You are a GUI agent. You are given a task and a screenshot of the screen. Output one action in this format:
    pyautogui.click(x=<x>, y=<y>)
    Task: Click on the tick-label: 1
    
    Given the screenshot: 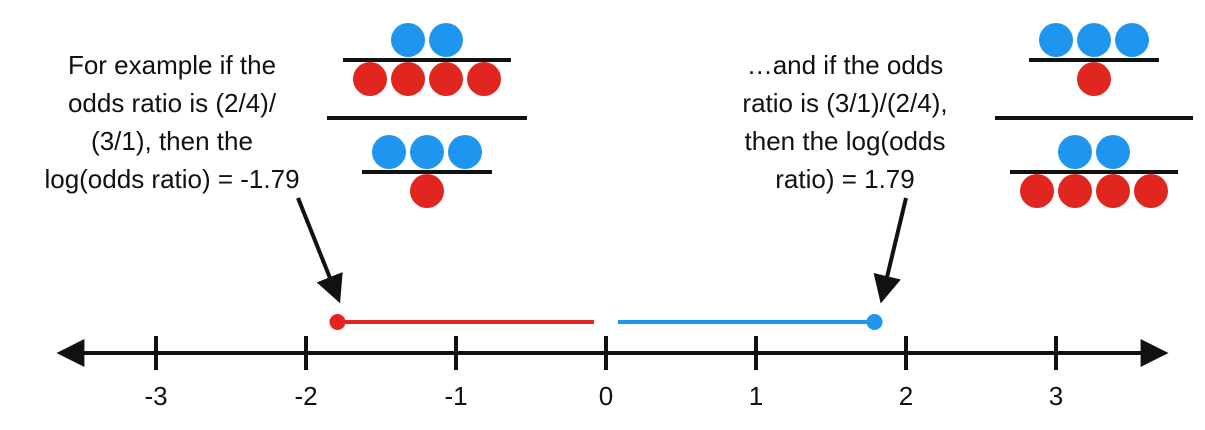 What is the action you would take?
    pyautogui.click(x=756, y=396)
    